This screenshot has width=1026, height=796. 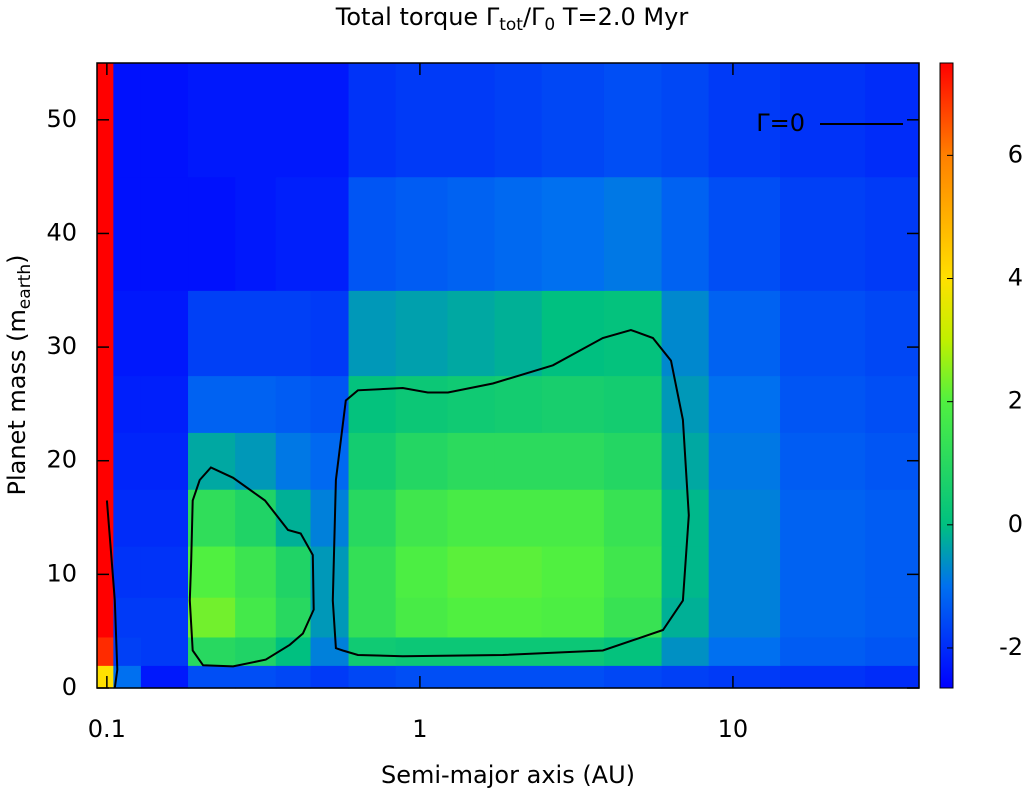 What do you see at coordinates (1015, 278) in the screenshot?
I see `colorbar-tick-label: 4` at bounding box center [1015, 278].